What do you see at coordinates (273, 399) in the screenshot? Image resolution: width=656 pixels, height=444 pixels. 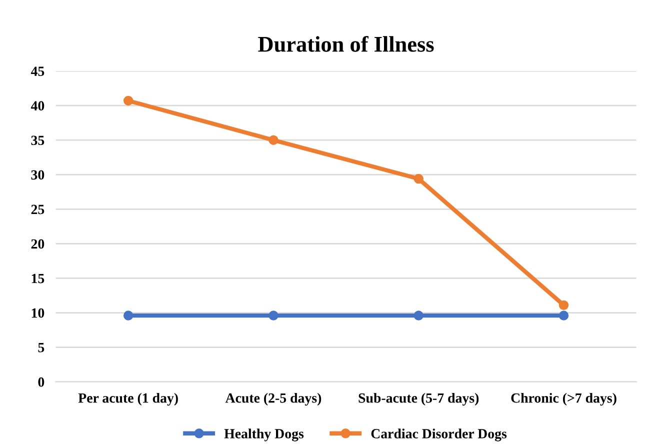 I see `x-tick-label: Acute (2-5 days)` at bounding box center [273, 399].